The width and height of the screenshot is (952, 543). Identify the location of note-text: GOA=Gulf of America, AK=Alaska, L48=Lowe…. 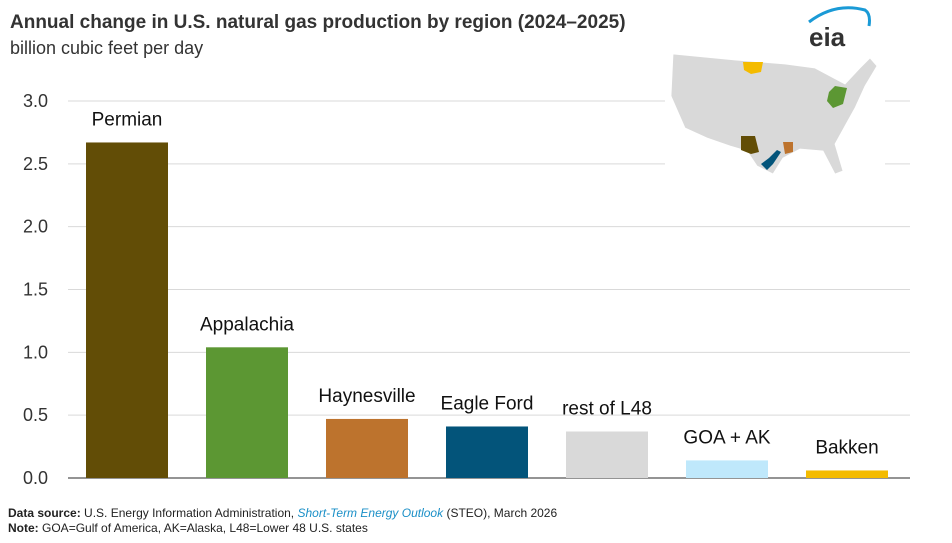
(205, 528).